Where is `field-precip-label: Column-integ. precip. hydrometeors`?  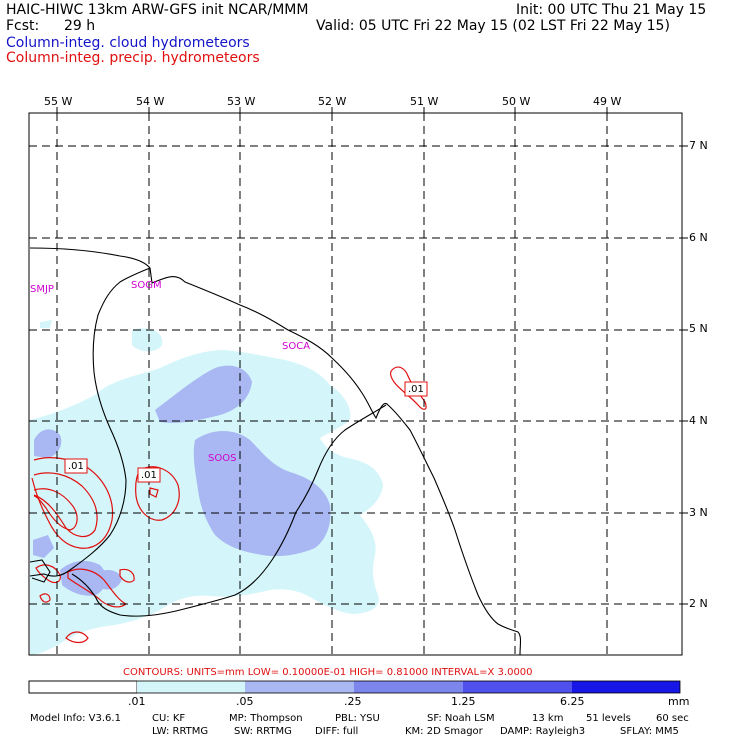
field-precip-label: Column-integ. precip. hydrometeors is located at coordinates (133, 58).